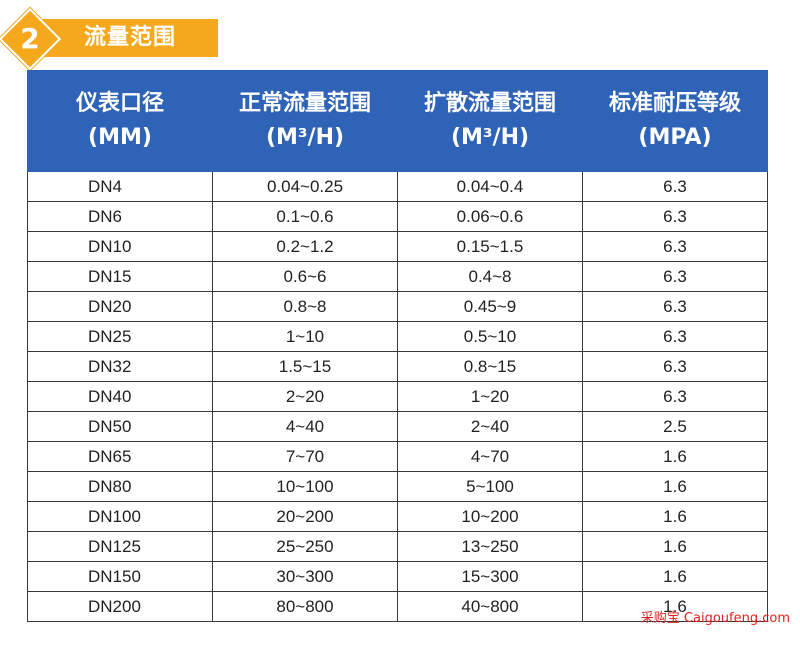 Image resolution: width=800 pixels, height=646 pixels. I want to click on cell-normal-flow: 4~40, so click(305, 426).